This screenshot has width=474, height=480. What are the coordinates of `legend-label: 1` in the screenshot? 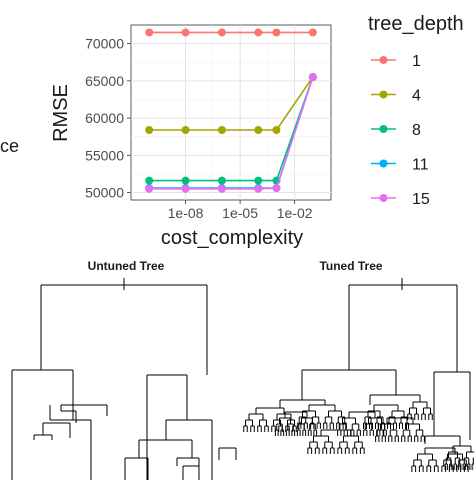 It's located at (416, 61).